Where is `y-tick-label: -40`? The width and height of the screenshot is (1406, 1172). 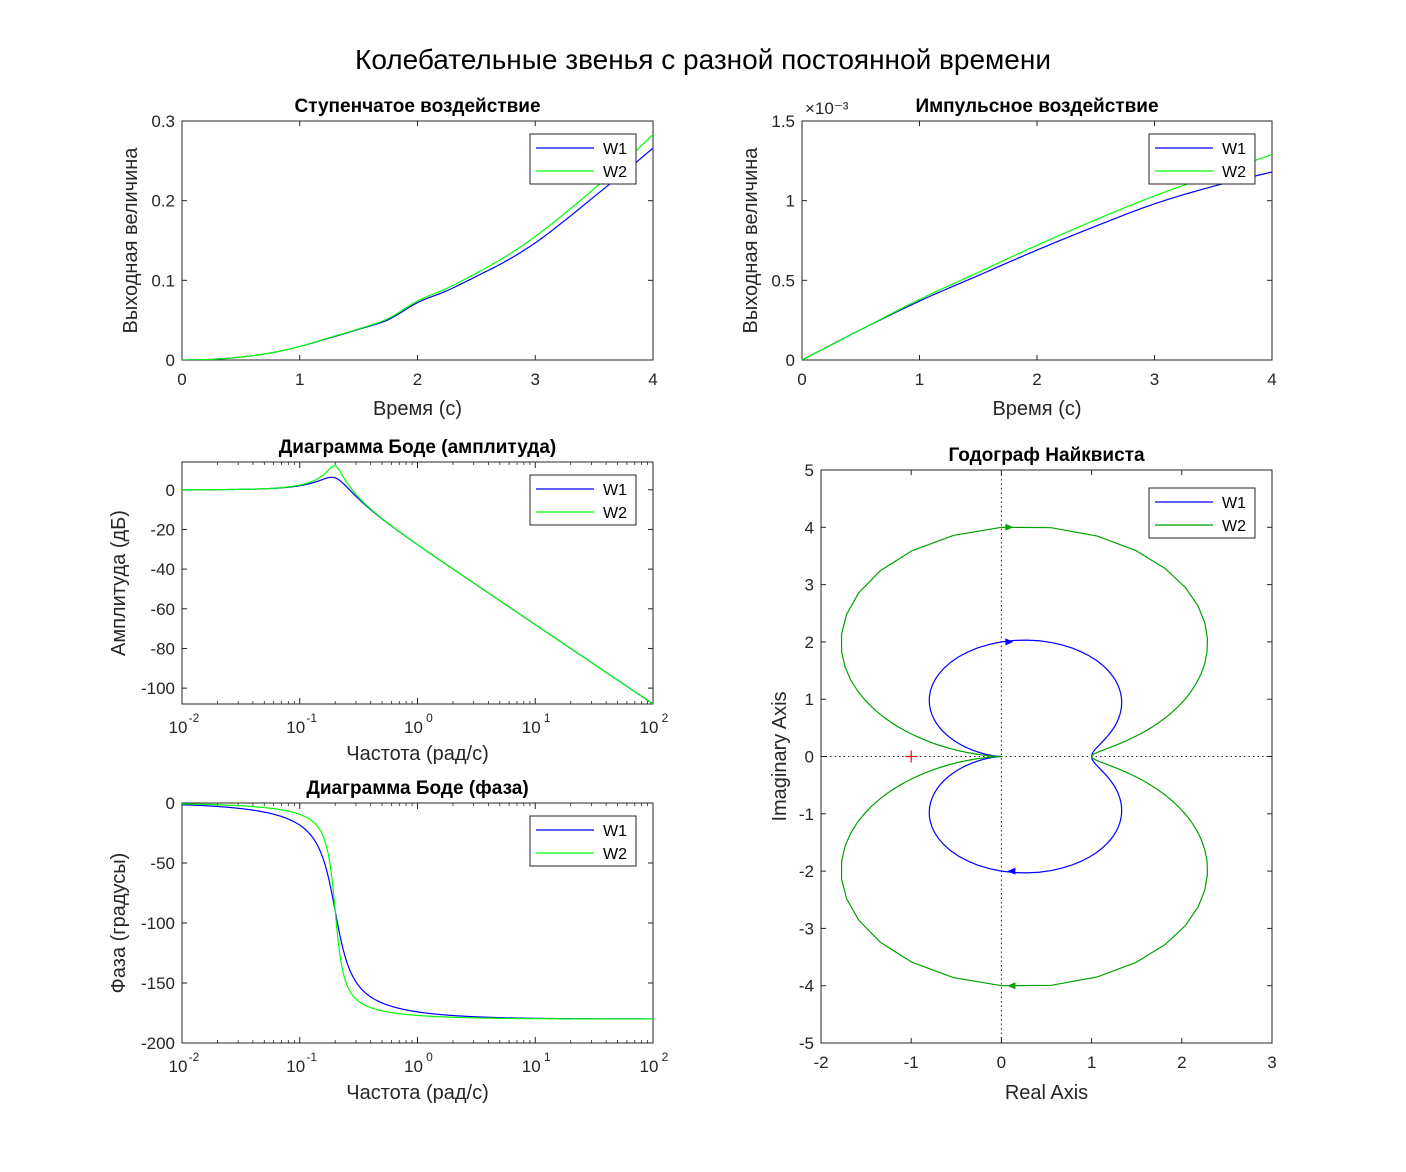
y-tick-label: -40 is located at coordinates (162, 569).